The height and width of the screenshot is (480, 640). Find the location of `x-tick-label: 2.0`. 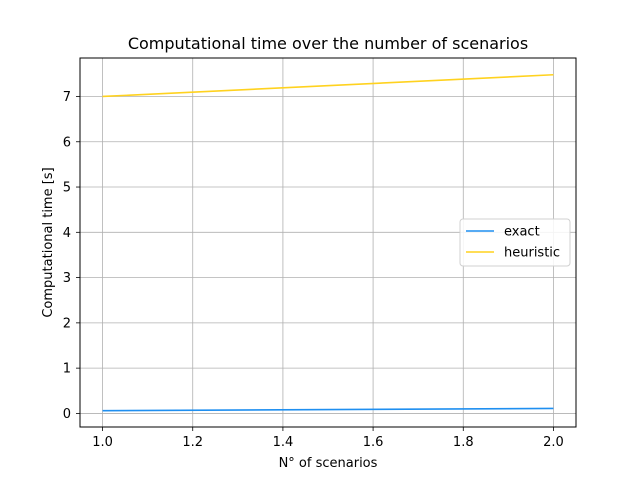

x-tick-label: 2.0 is located at coordinates (553, 442).